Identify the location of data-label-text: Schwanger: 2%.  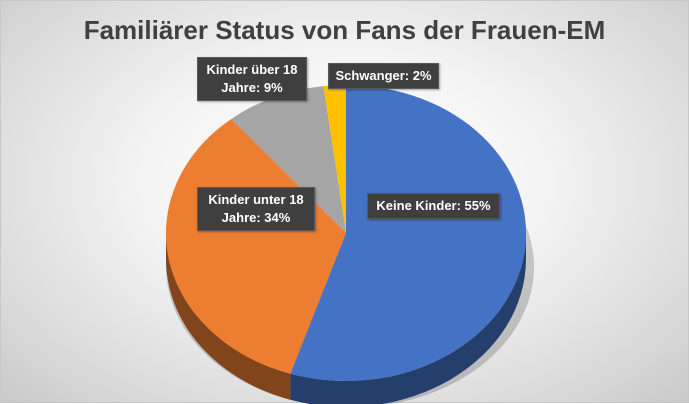
(383, 75).